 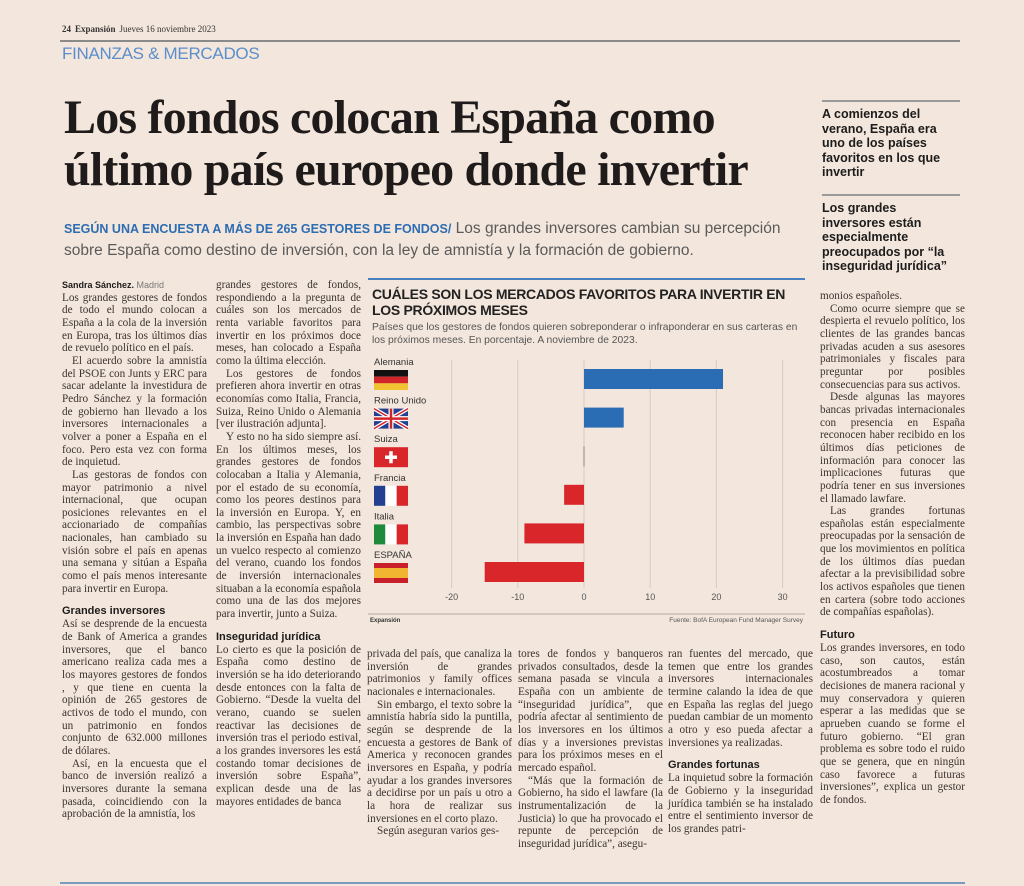 I want to click on chart-top-rule, so click(x=586, y=279).